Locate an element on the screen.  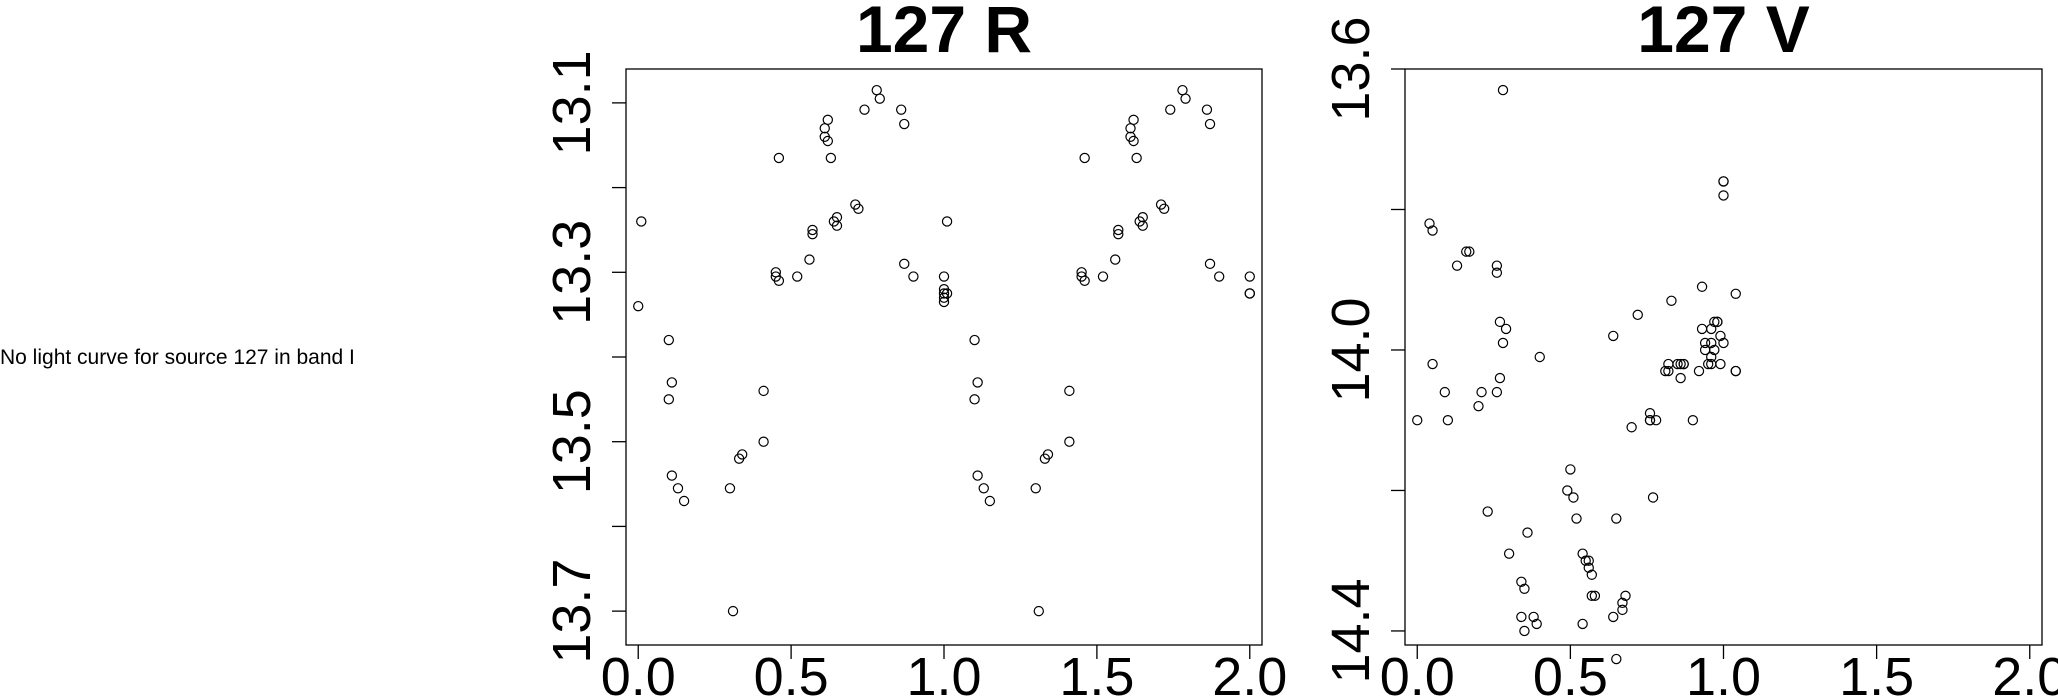
panel-1-x-tick-label: 0.5 is located at coordinates (791, 673).